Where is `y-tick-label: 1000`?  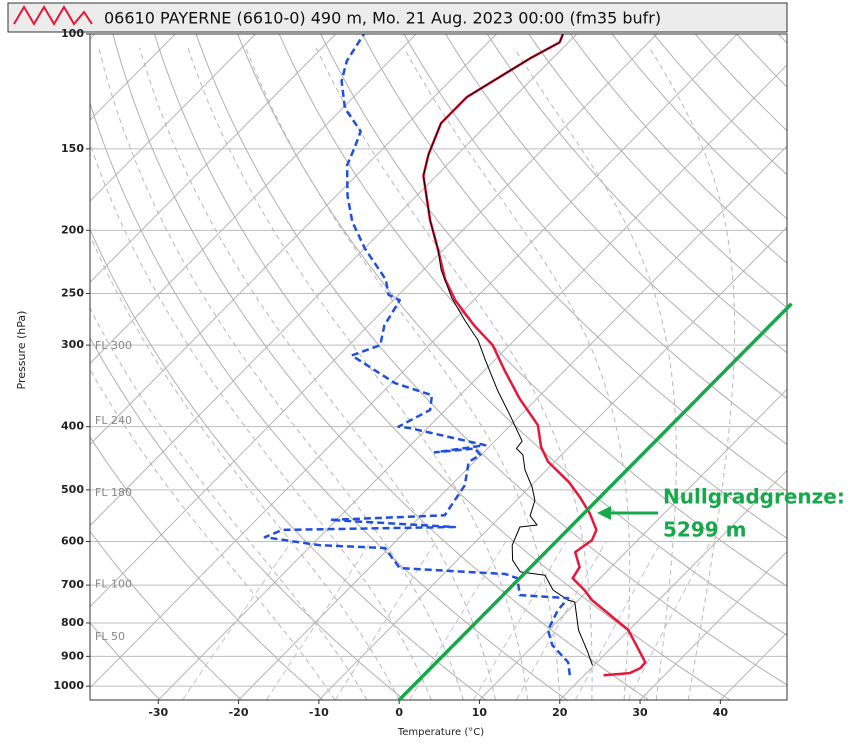 y-tick-label: 1000 is located at coordinates (68, 685).